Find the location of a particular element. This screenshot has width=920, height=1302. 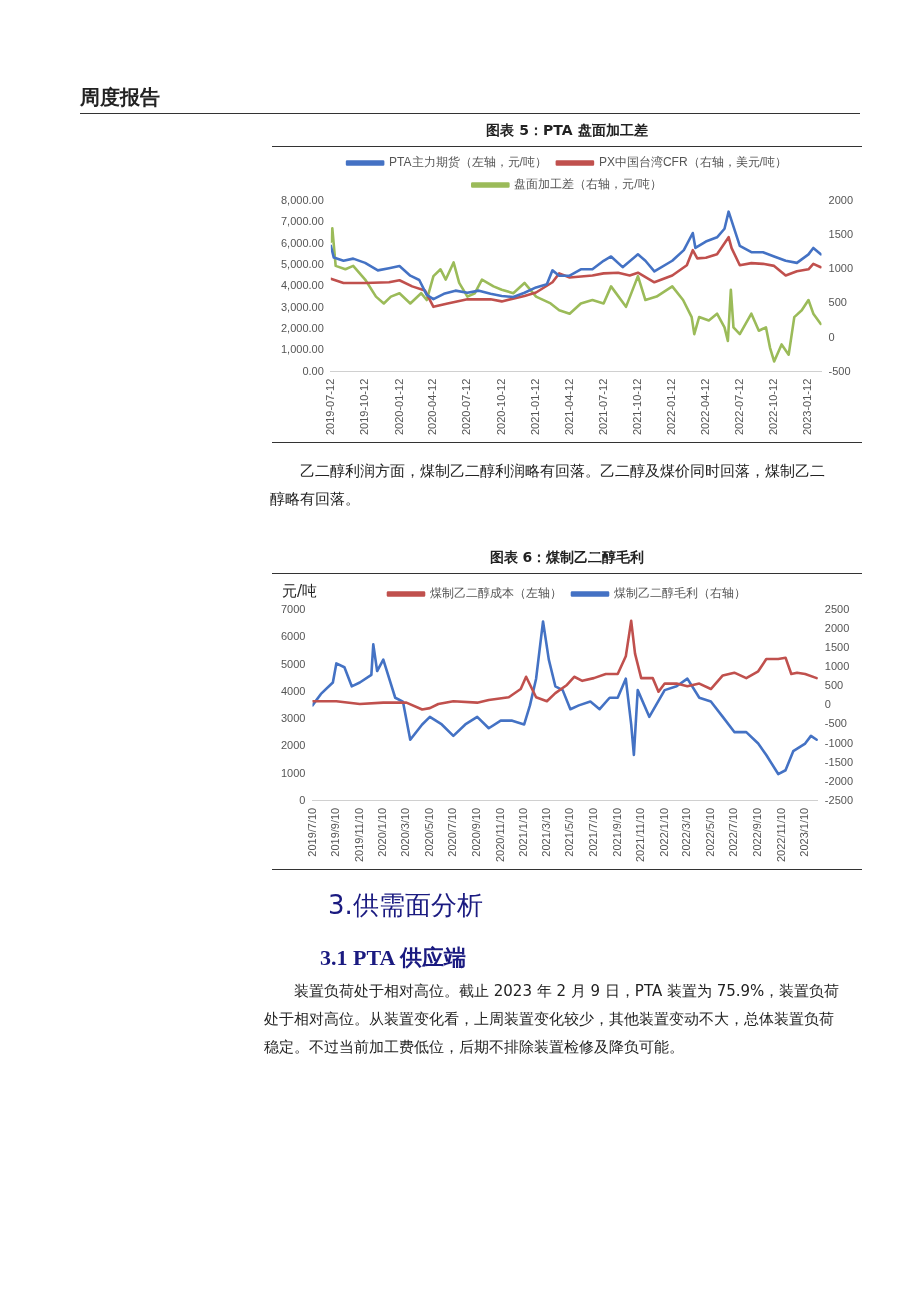

x-tick-label: 2019/11/10 is located at coordinates (358, 835).